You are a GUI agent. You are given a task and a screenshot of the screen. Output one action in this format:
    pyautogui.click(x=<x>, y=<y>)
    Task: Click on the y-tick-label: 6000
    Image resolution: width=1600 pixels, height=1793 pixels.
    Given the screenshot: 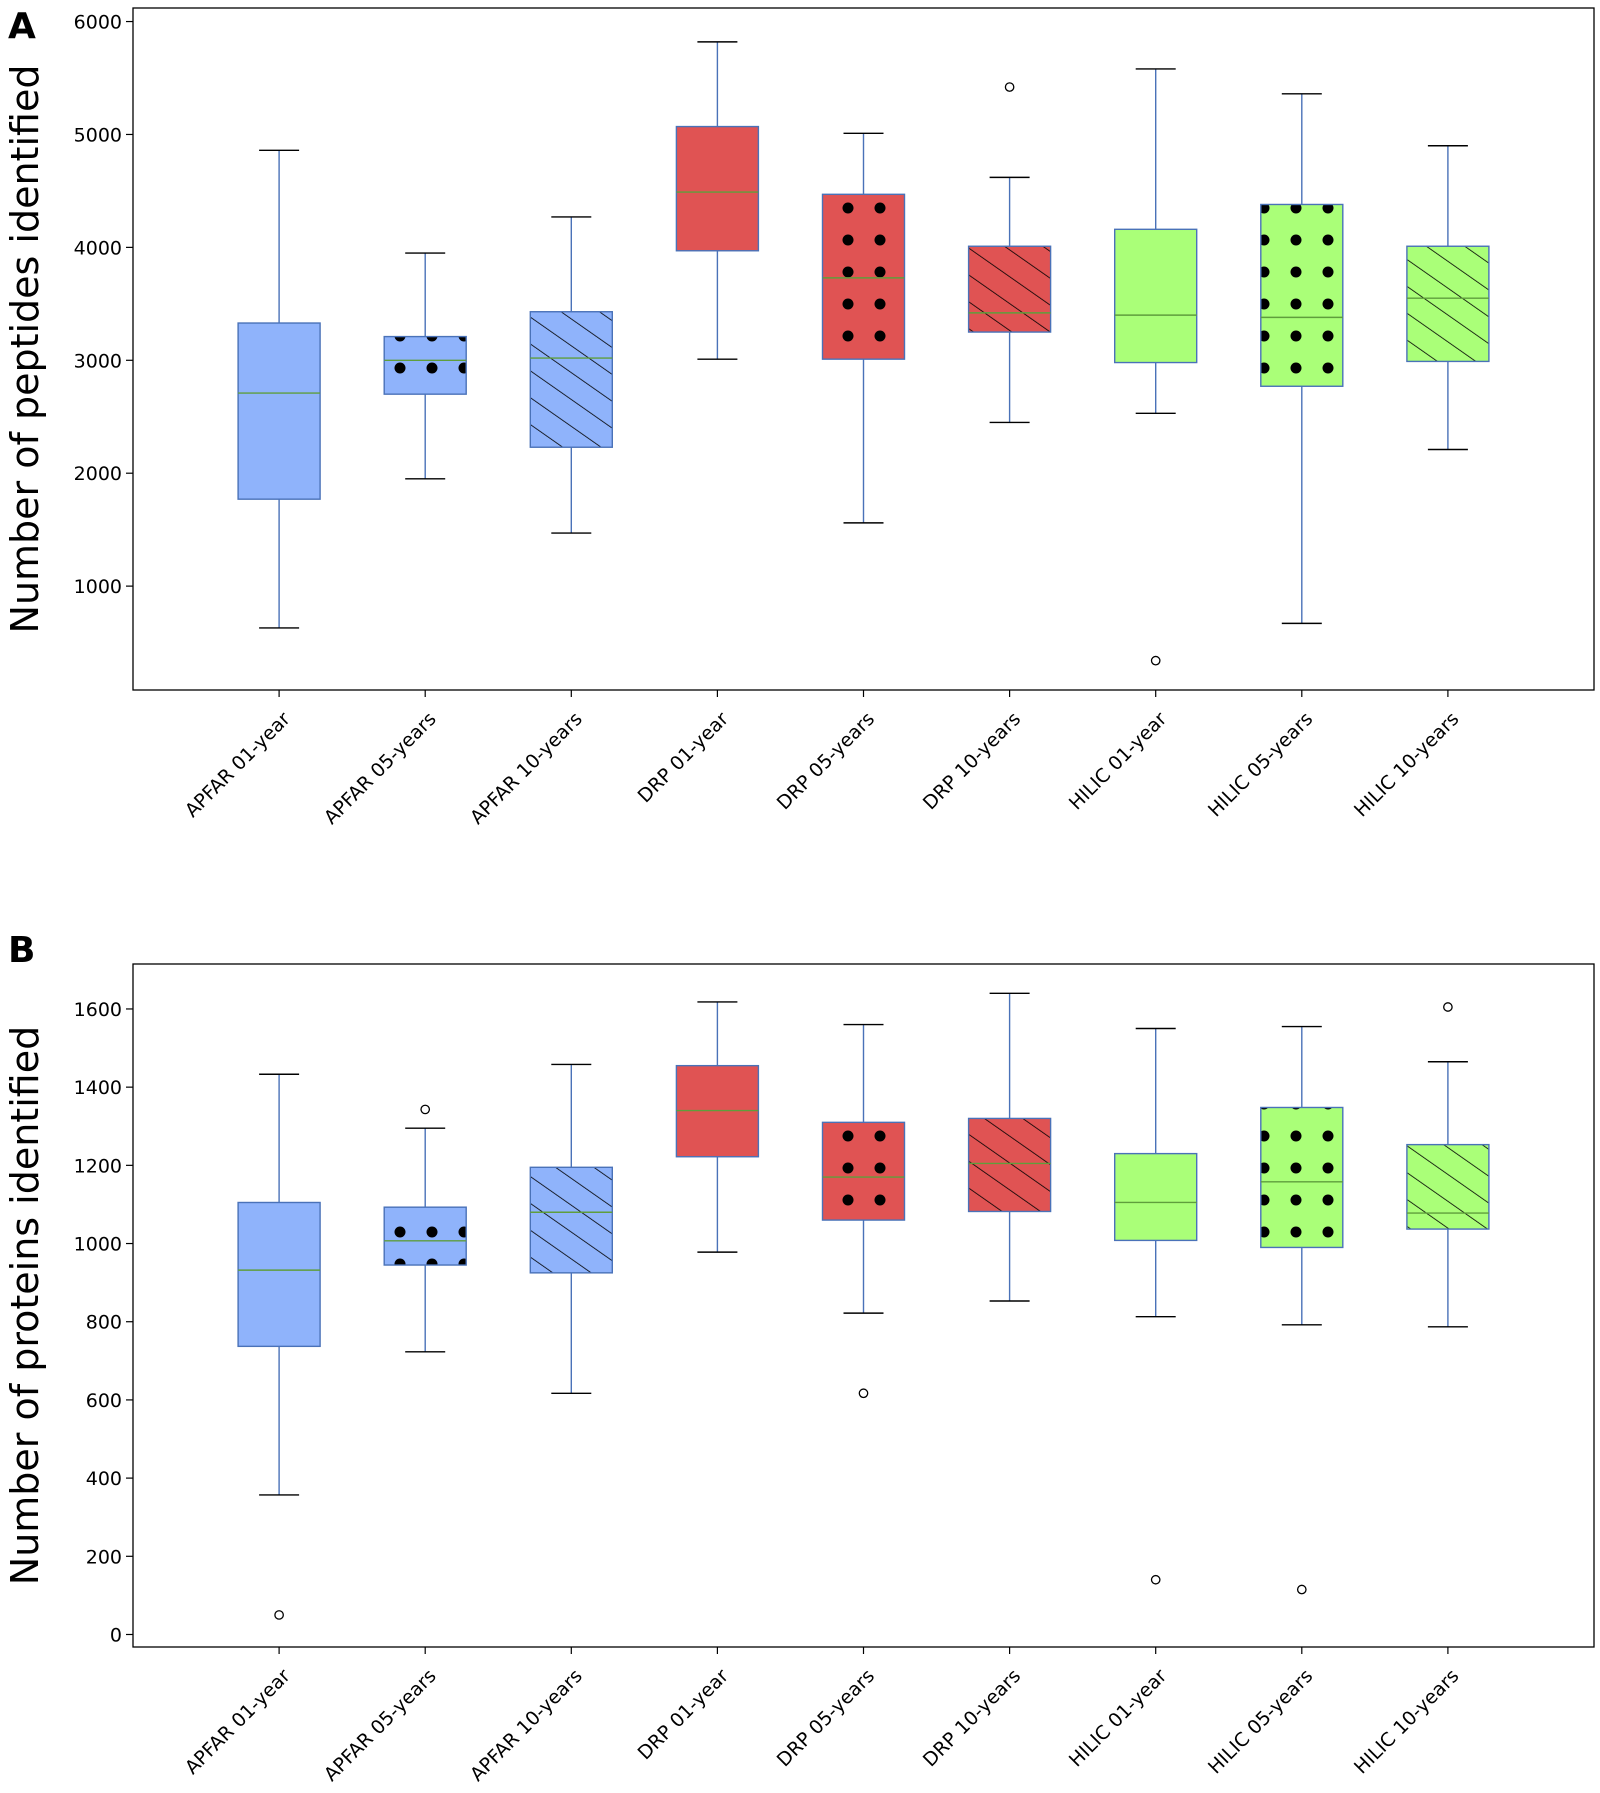 What is the action you would take?
    pyautogui.click(x=98, y=23)
    